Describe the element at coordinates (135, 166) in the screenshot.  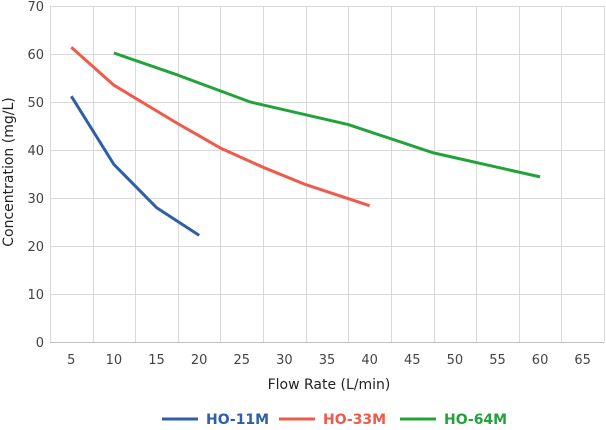
I see `series-line-ho-11m` at that location.